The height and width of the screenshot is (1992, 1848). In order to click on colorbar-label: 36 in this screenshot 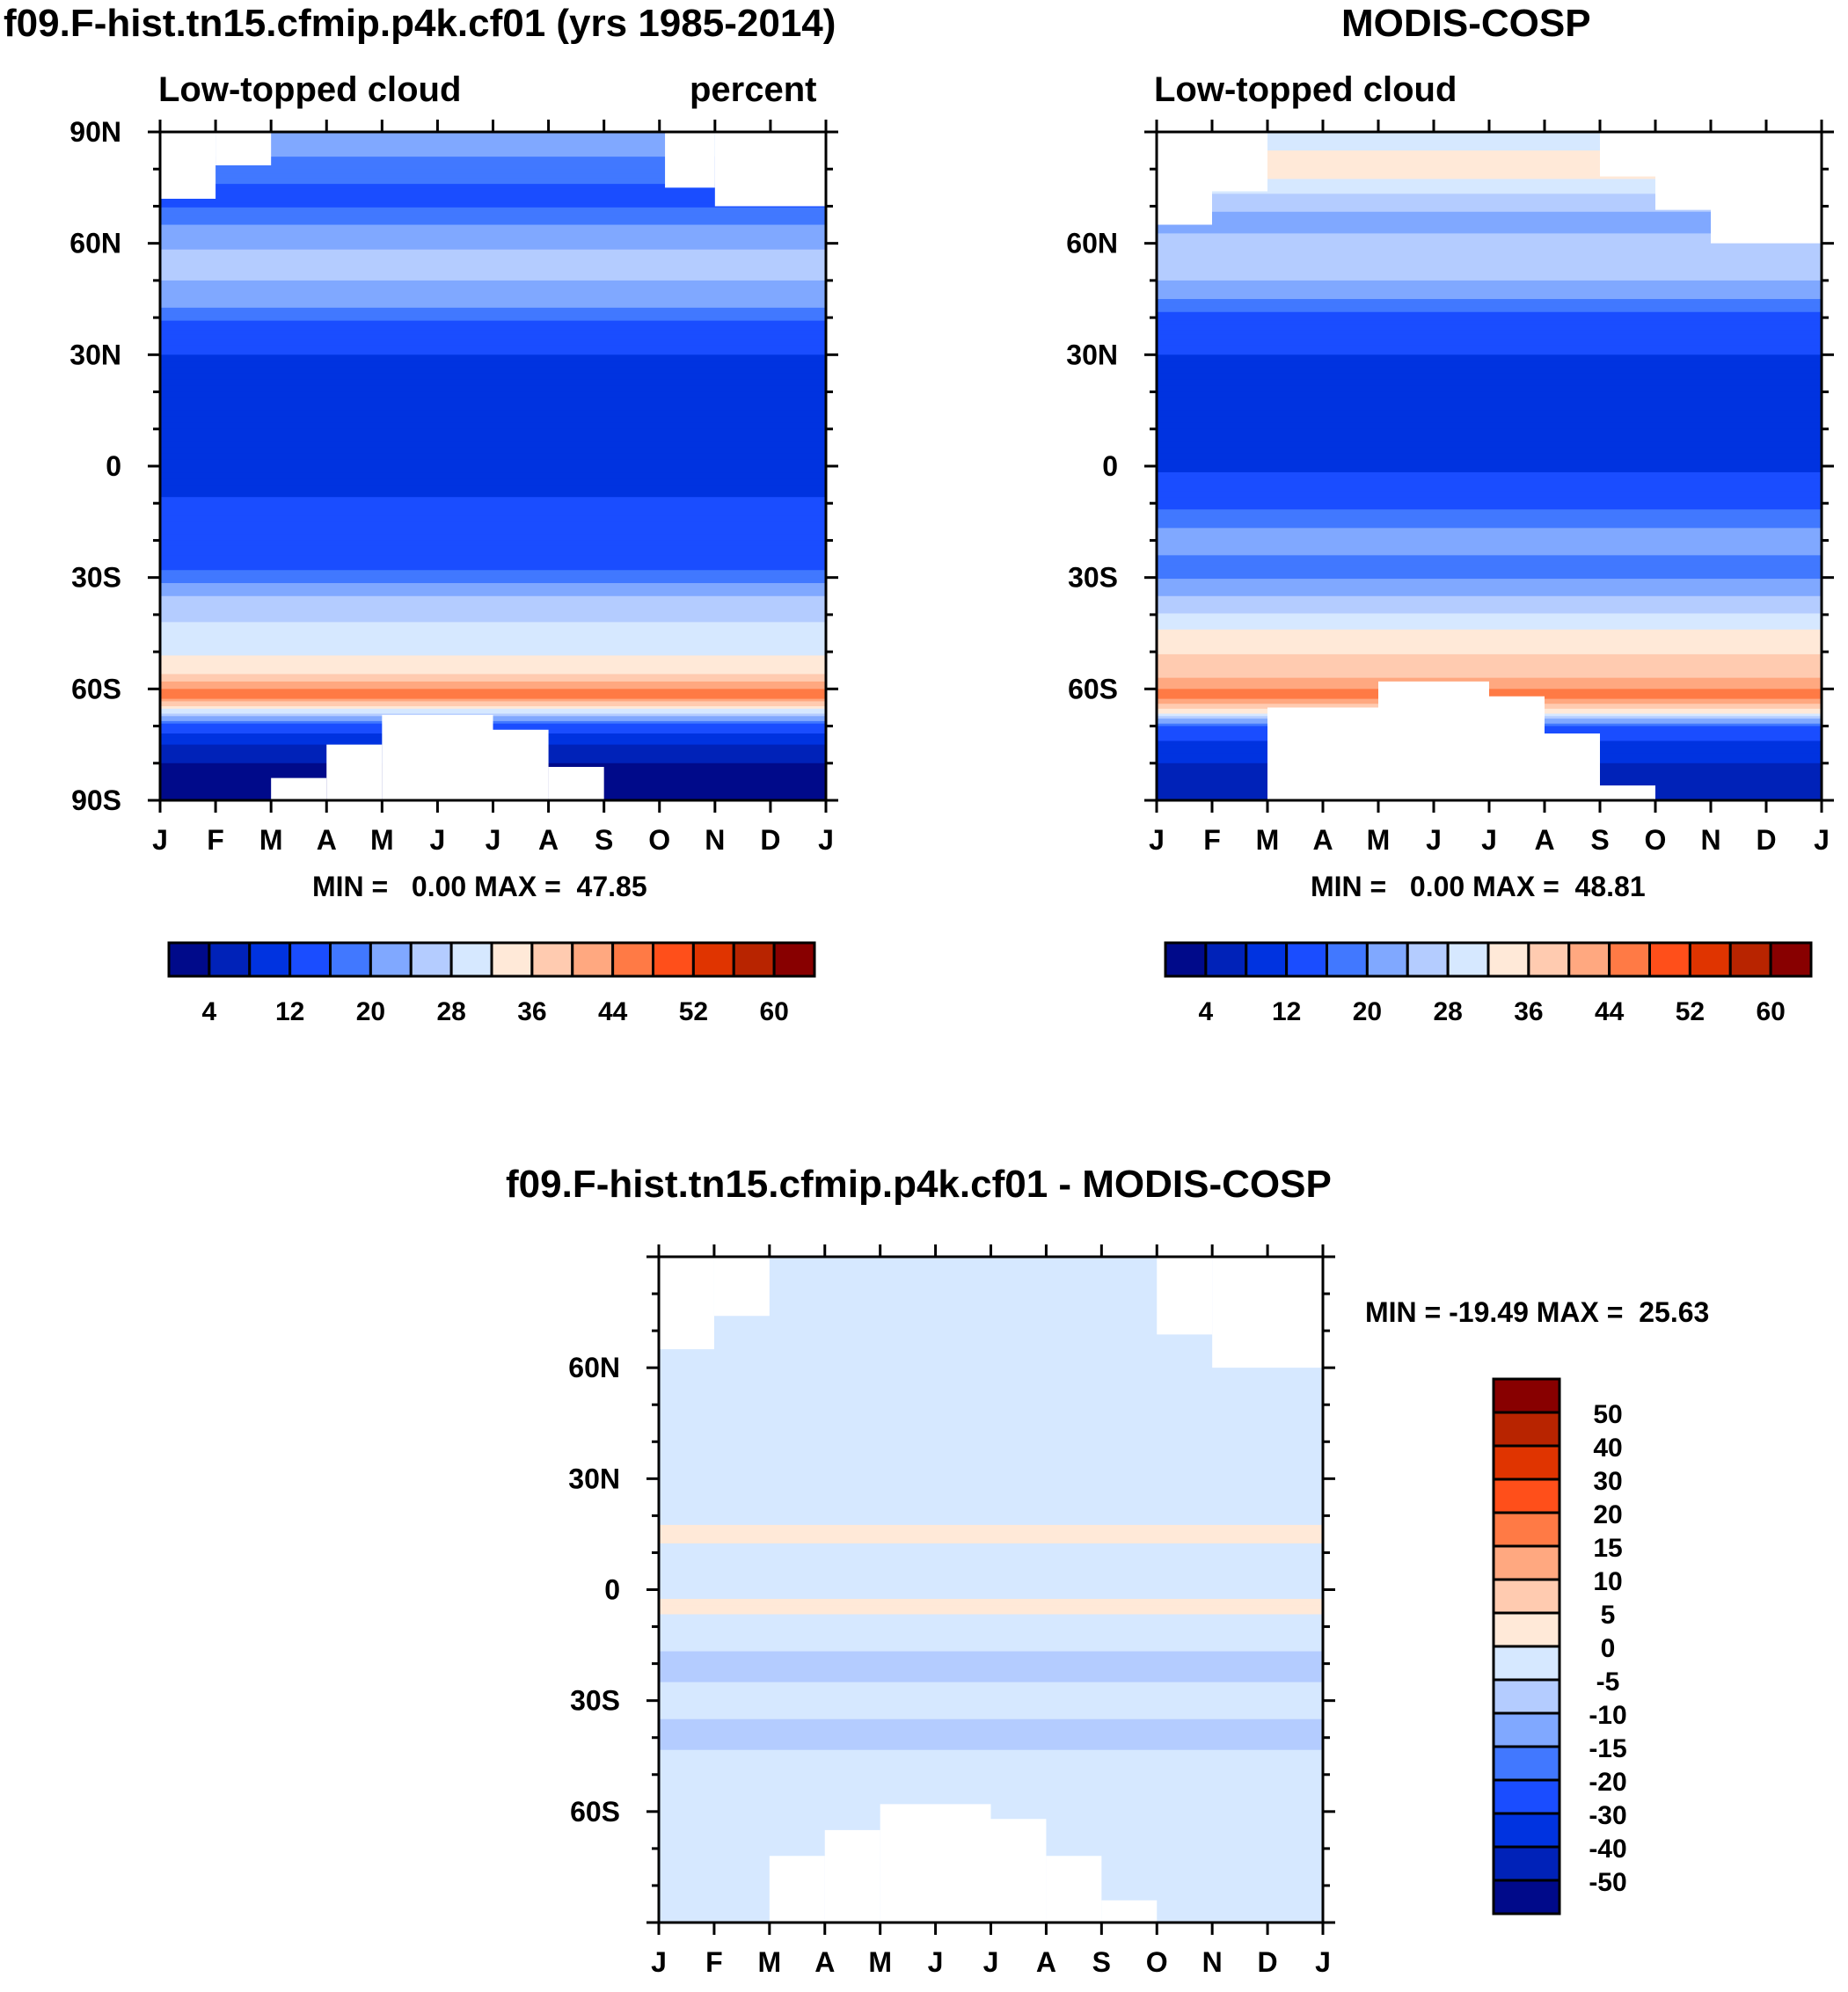, I will do `click(1528, 1011)`.